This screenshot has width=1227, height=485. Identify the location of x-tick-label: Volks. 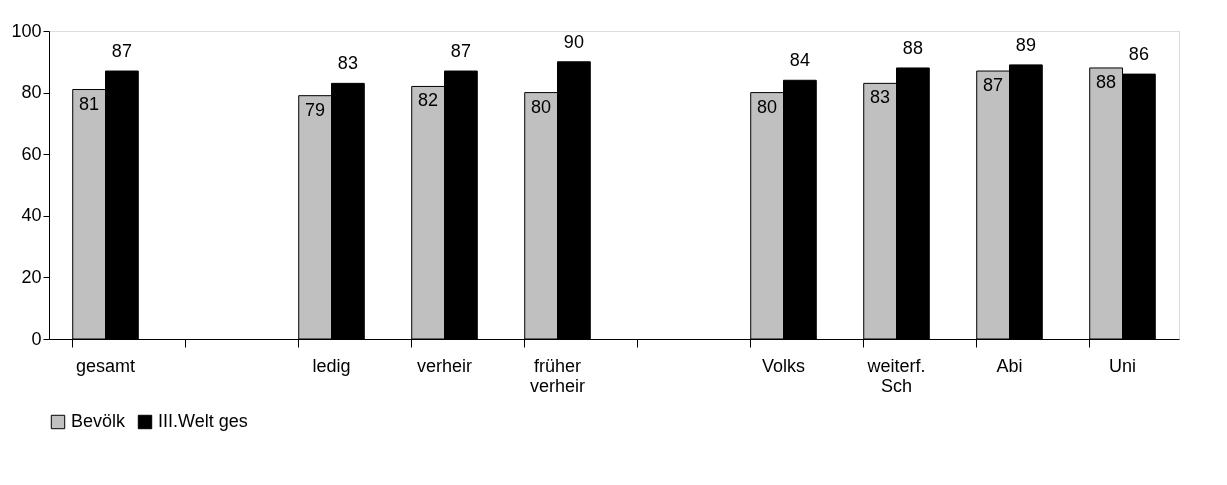
(783, 365).